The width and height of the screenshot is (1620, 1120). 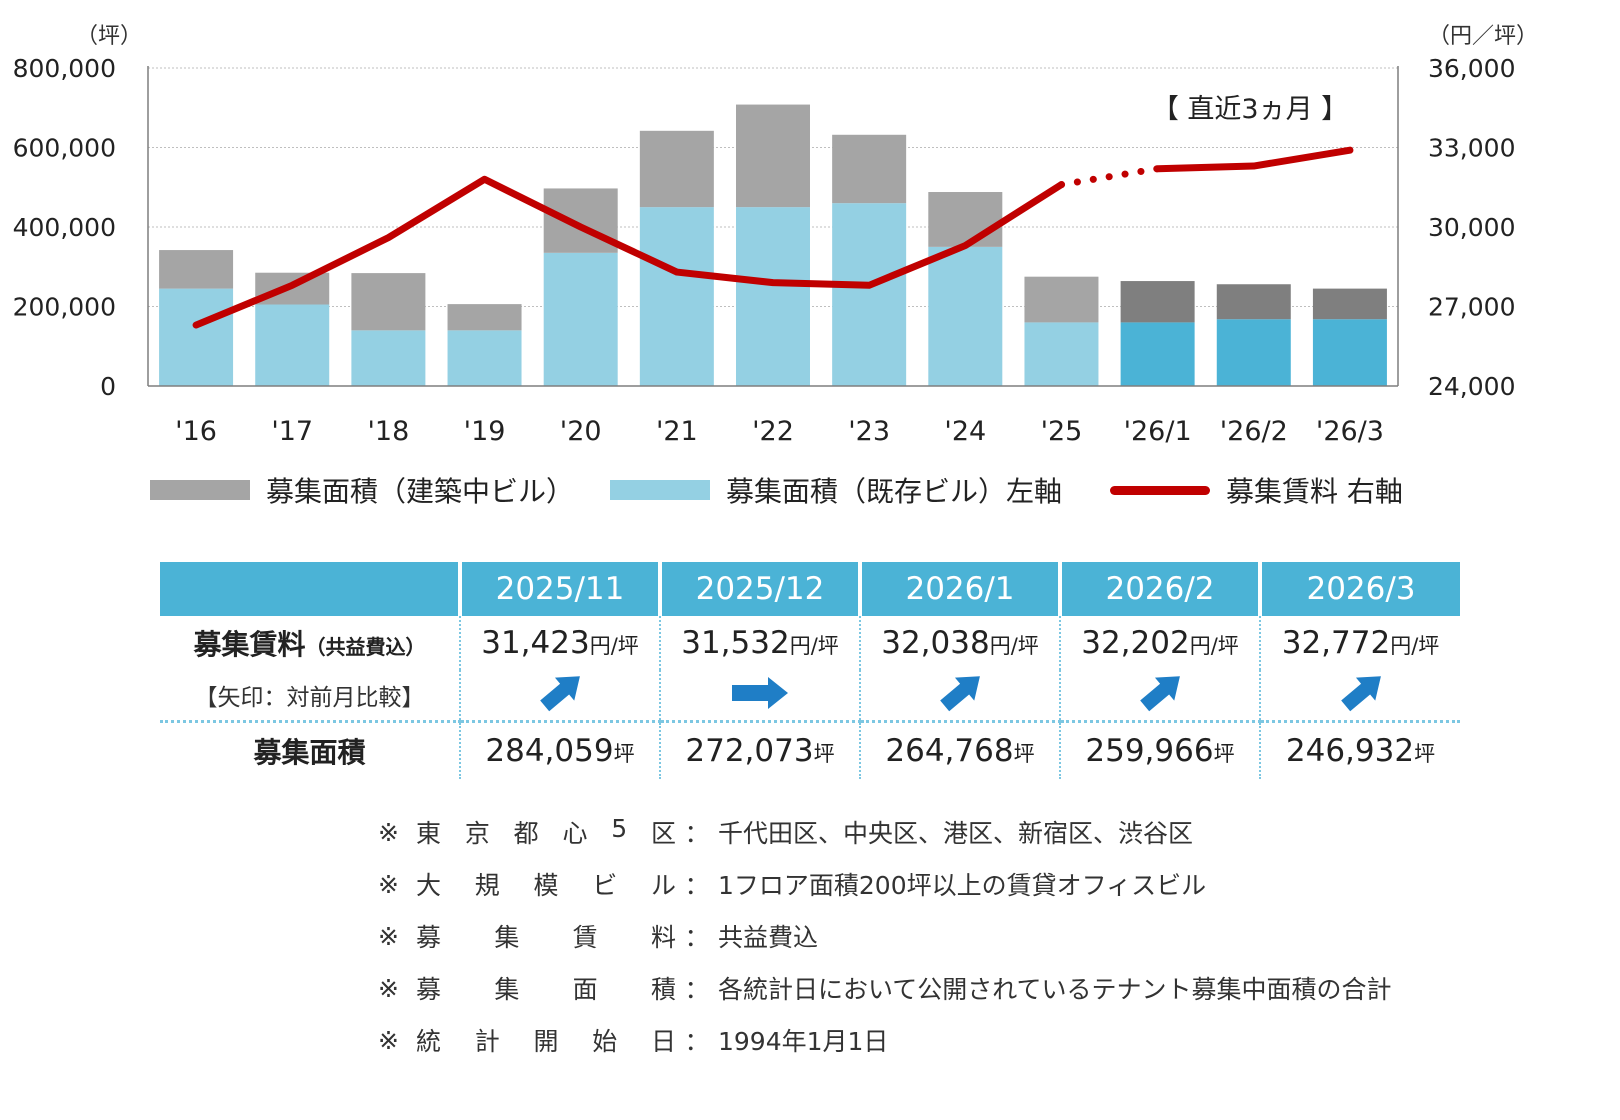 What do you see at coordinates (1254, 431) in the screenshot?
I see `x-axis-tick-label: '26/2` at bounding box center [1254, 431].